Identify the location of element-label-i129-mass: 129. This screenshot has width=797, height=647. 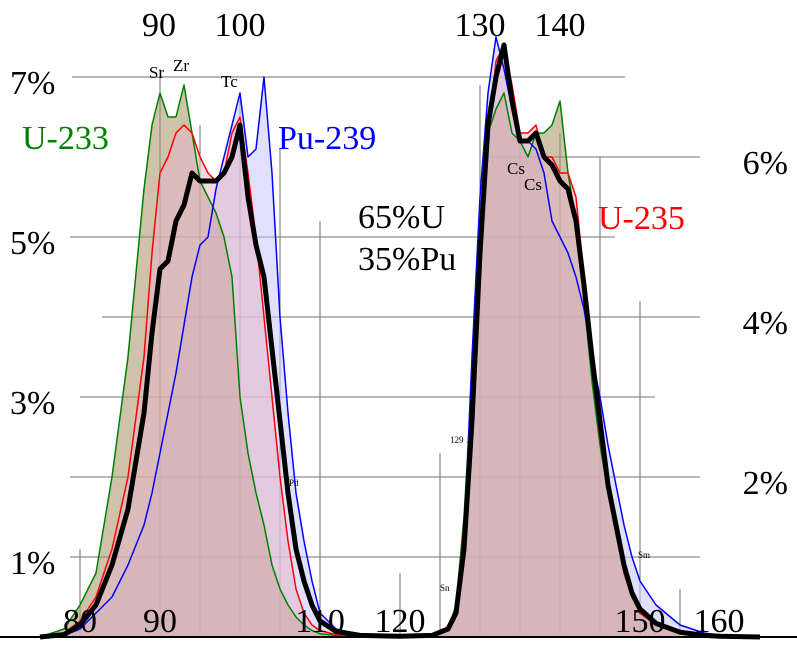
(457, 440).